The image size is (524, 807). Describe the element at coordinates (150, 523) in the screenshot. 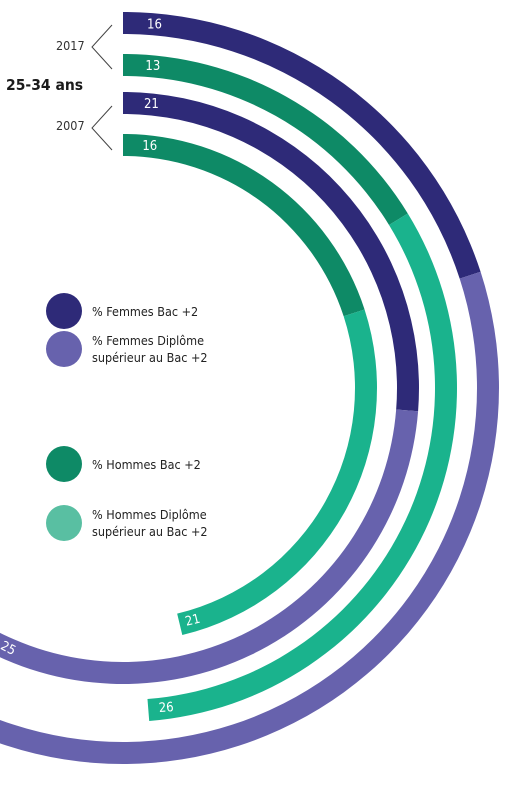

I see `legend-label: % Hommes Diplôme supérieur au Bac +2` at that location.